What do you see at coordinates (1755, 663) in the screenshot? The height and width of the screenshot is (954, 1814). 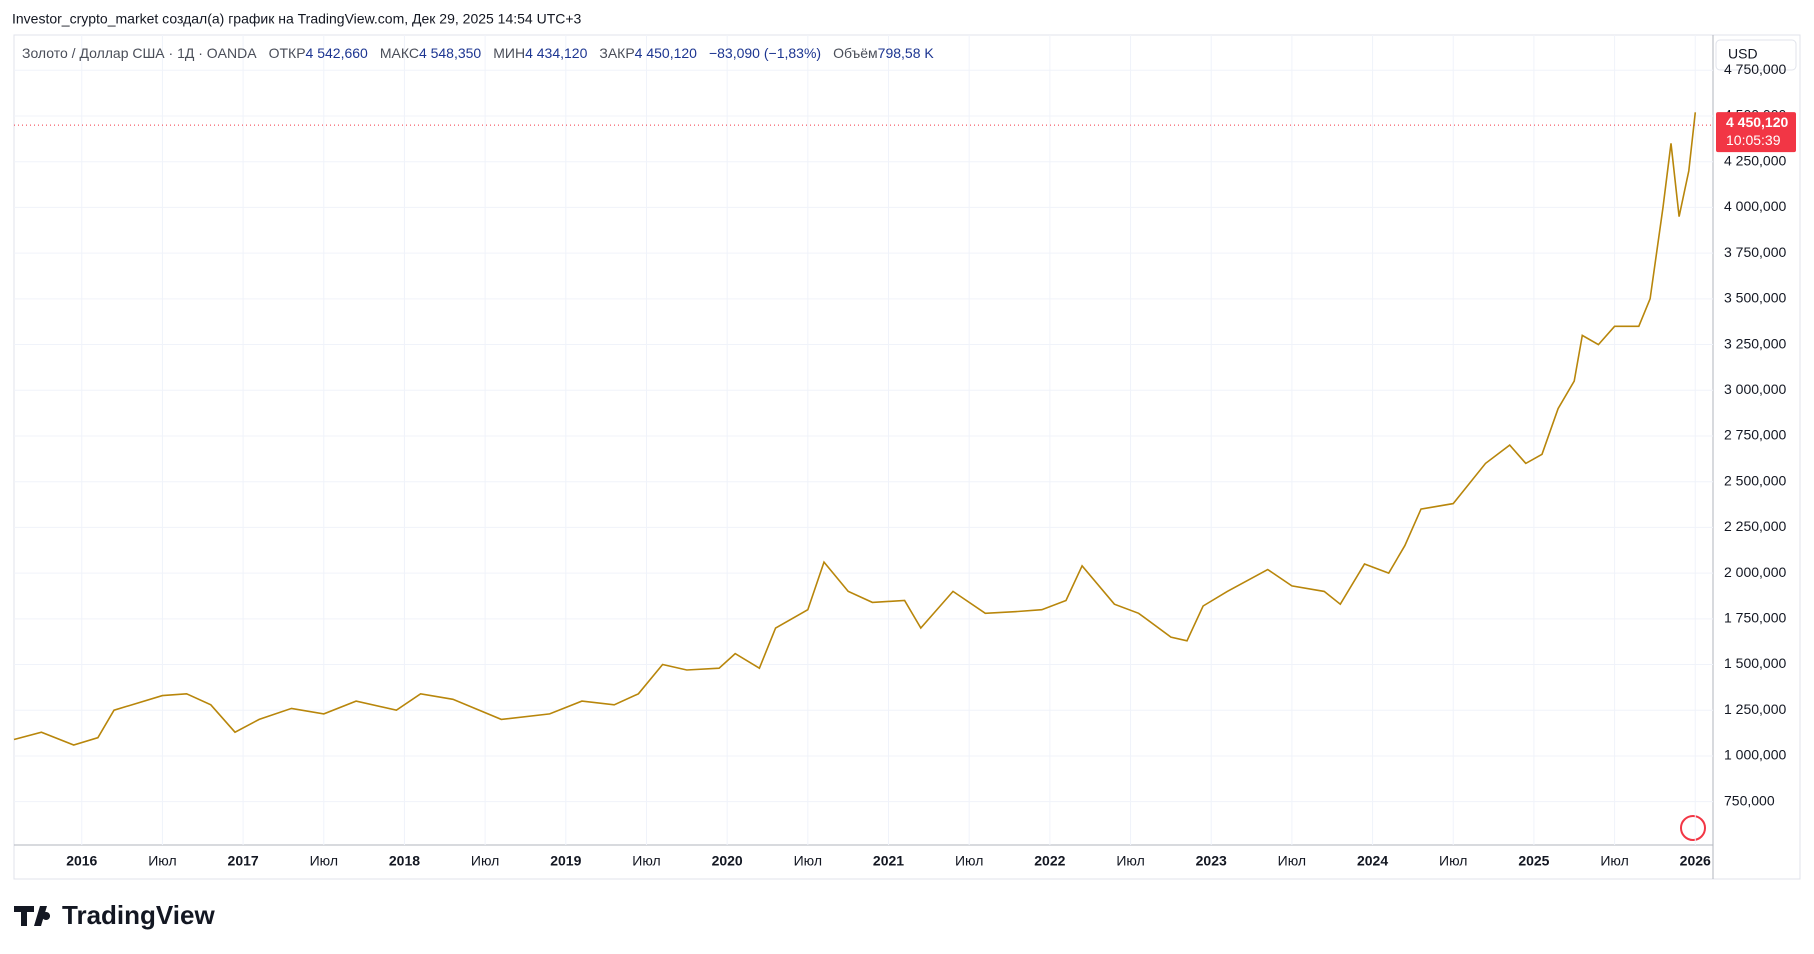 I see `y-tick-label: 1 500,000` at bounding box center [1755, 663].